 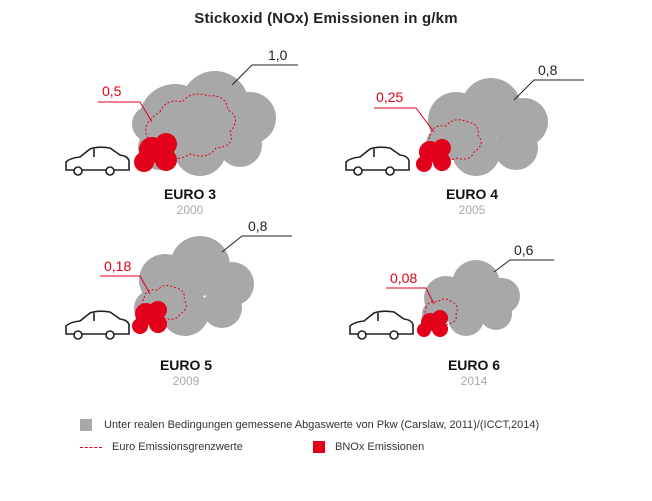 I want to click on euro-norm-name: EURO 6, so click(x=474, y=365).